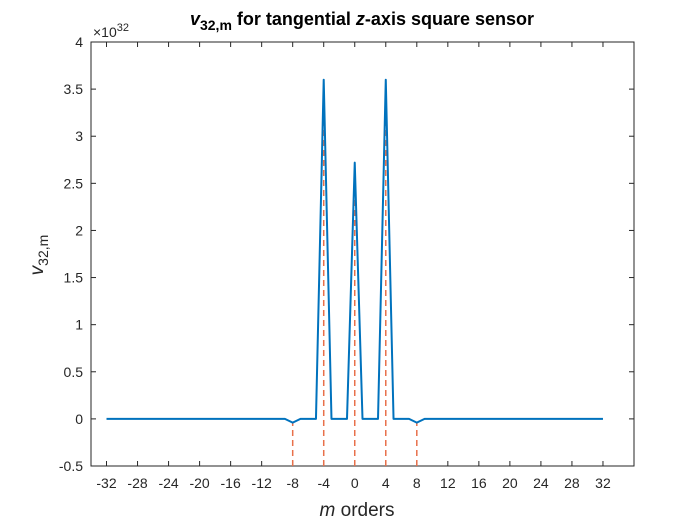  I want to click on y-tick-label: 4, so click(79, 42).